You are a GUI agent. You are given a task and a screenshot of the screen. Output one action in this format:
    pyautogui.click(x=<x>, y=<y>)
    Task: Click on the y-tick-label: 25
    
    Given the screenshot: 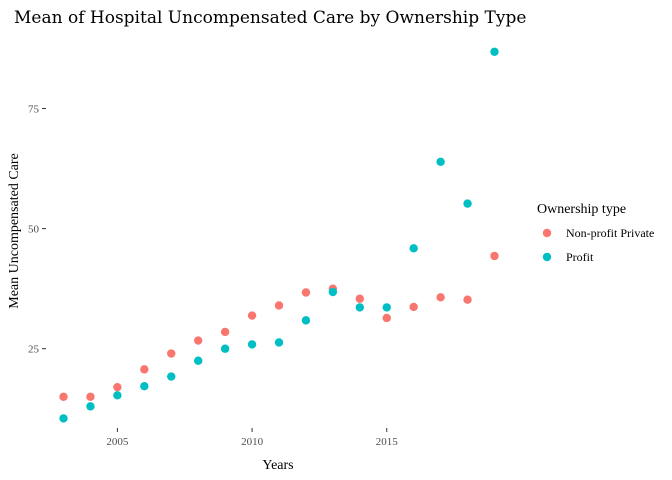 What is the action you would take?
    pyautogui.click(x=34, y=350)
    